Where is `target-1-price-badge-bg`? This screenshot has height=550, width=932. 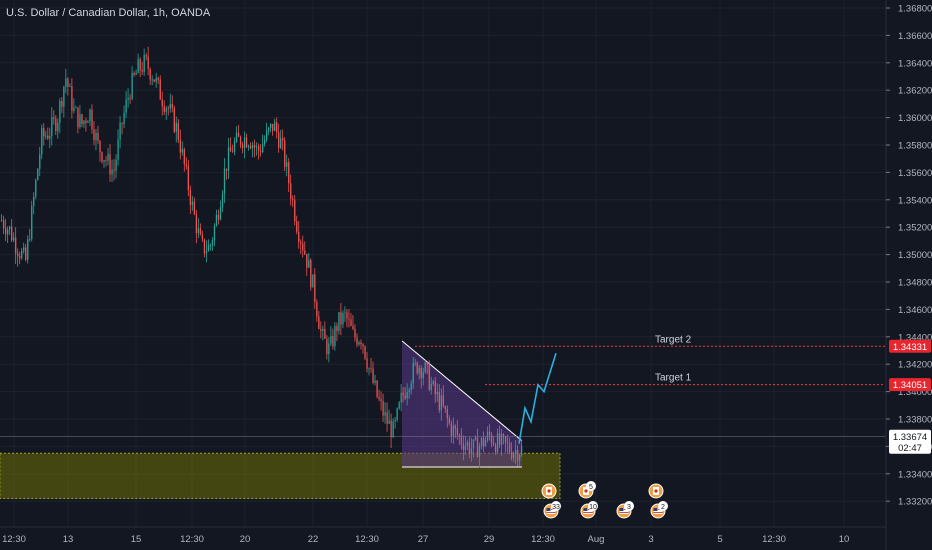 target-1-price-badge-bg is located at coordinates (910, 385).